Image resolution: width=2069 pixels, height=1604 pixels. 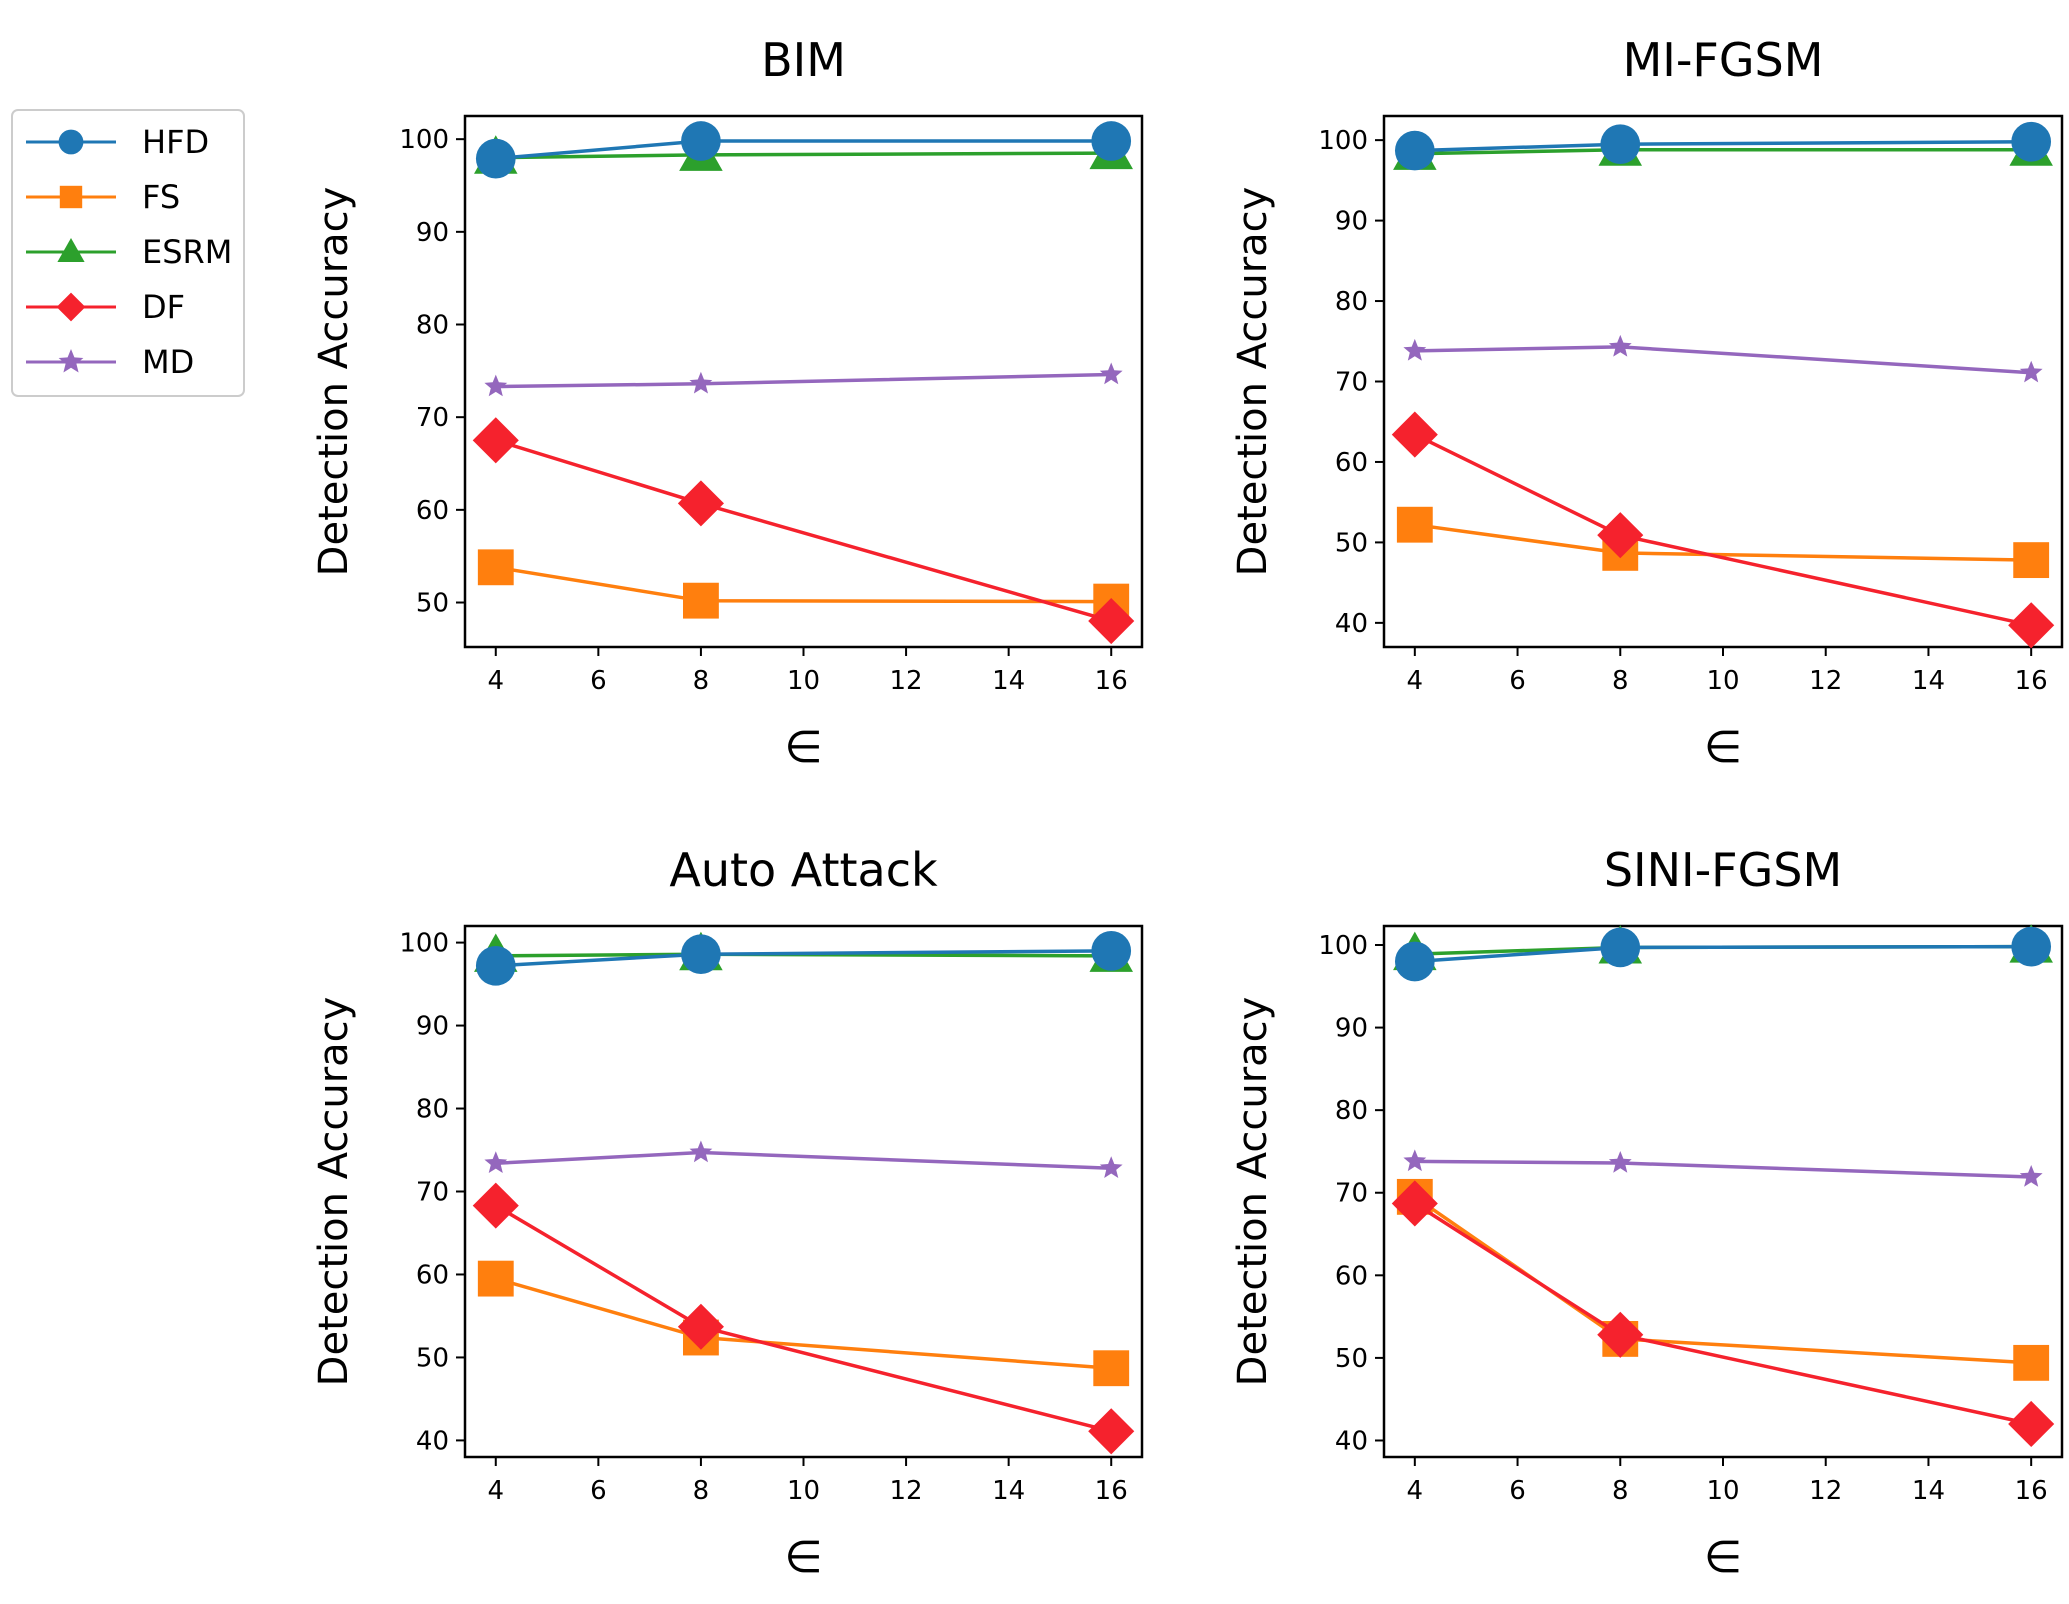 What do you see at coordinates (163, 307) in the screenshot?
I see `legend-label: DF` at bounding box center [163, 307].